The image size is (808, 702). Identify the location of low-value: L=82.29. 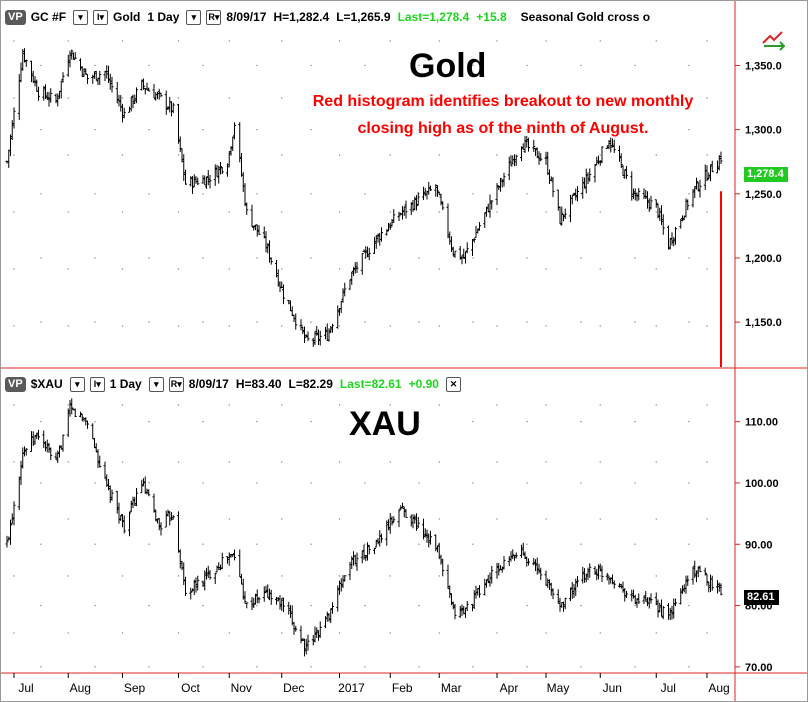
(310, 384).